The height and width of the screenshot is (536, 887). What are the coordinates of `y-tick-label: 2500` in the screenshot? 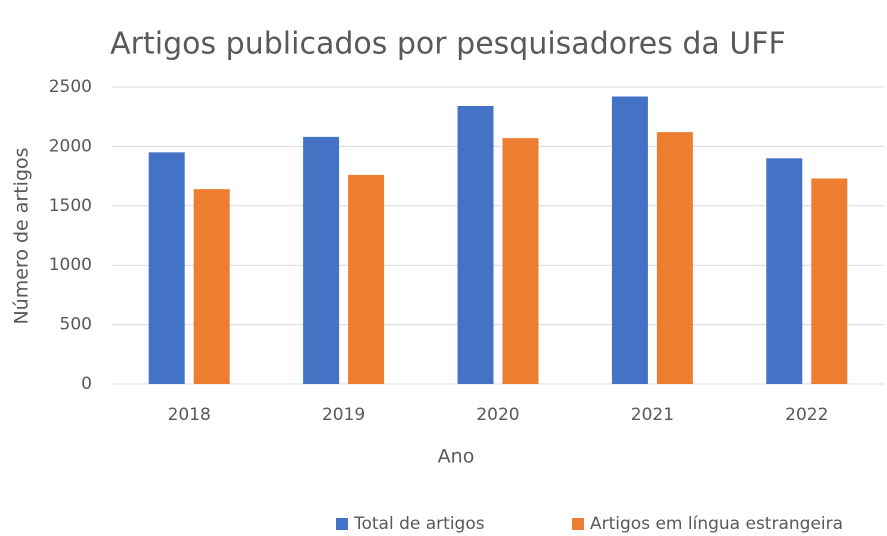 It's located at (70, 87).